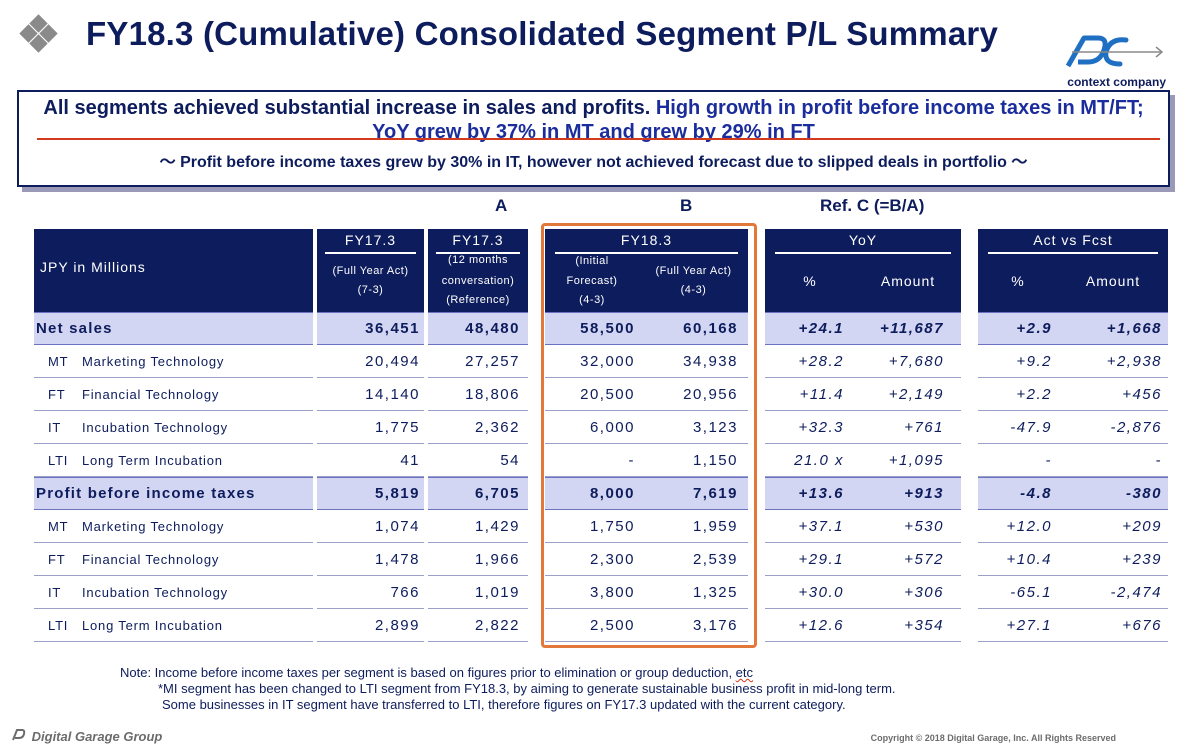  Describe the element at coordinates (715, 460) in the screenshot. I see `cell-act: 1,150` at that location.